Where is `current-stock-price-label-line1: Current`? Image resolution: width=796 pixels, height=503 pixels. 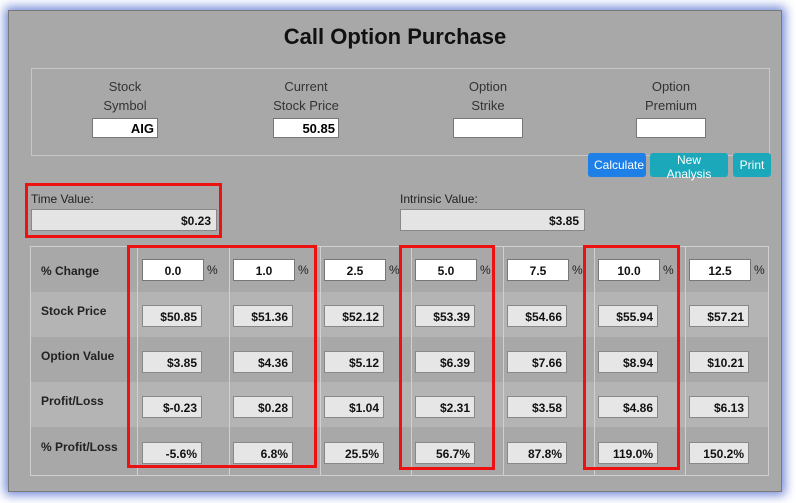 current-stock-price-label-line1: Current is located at coordinates (306, 86).